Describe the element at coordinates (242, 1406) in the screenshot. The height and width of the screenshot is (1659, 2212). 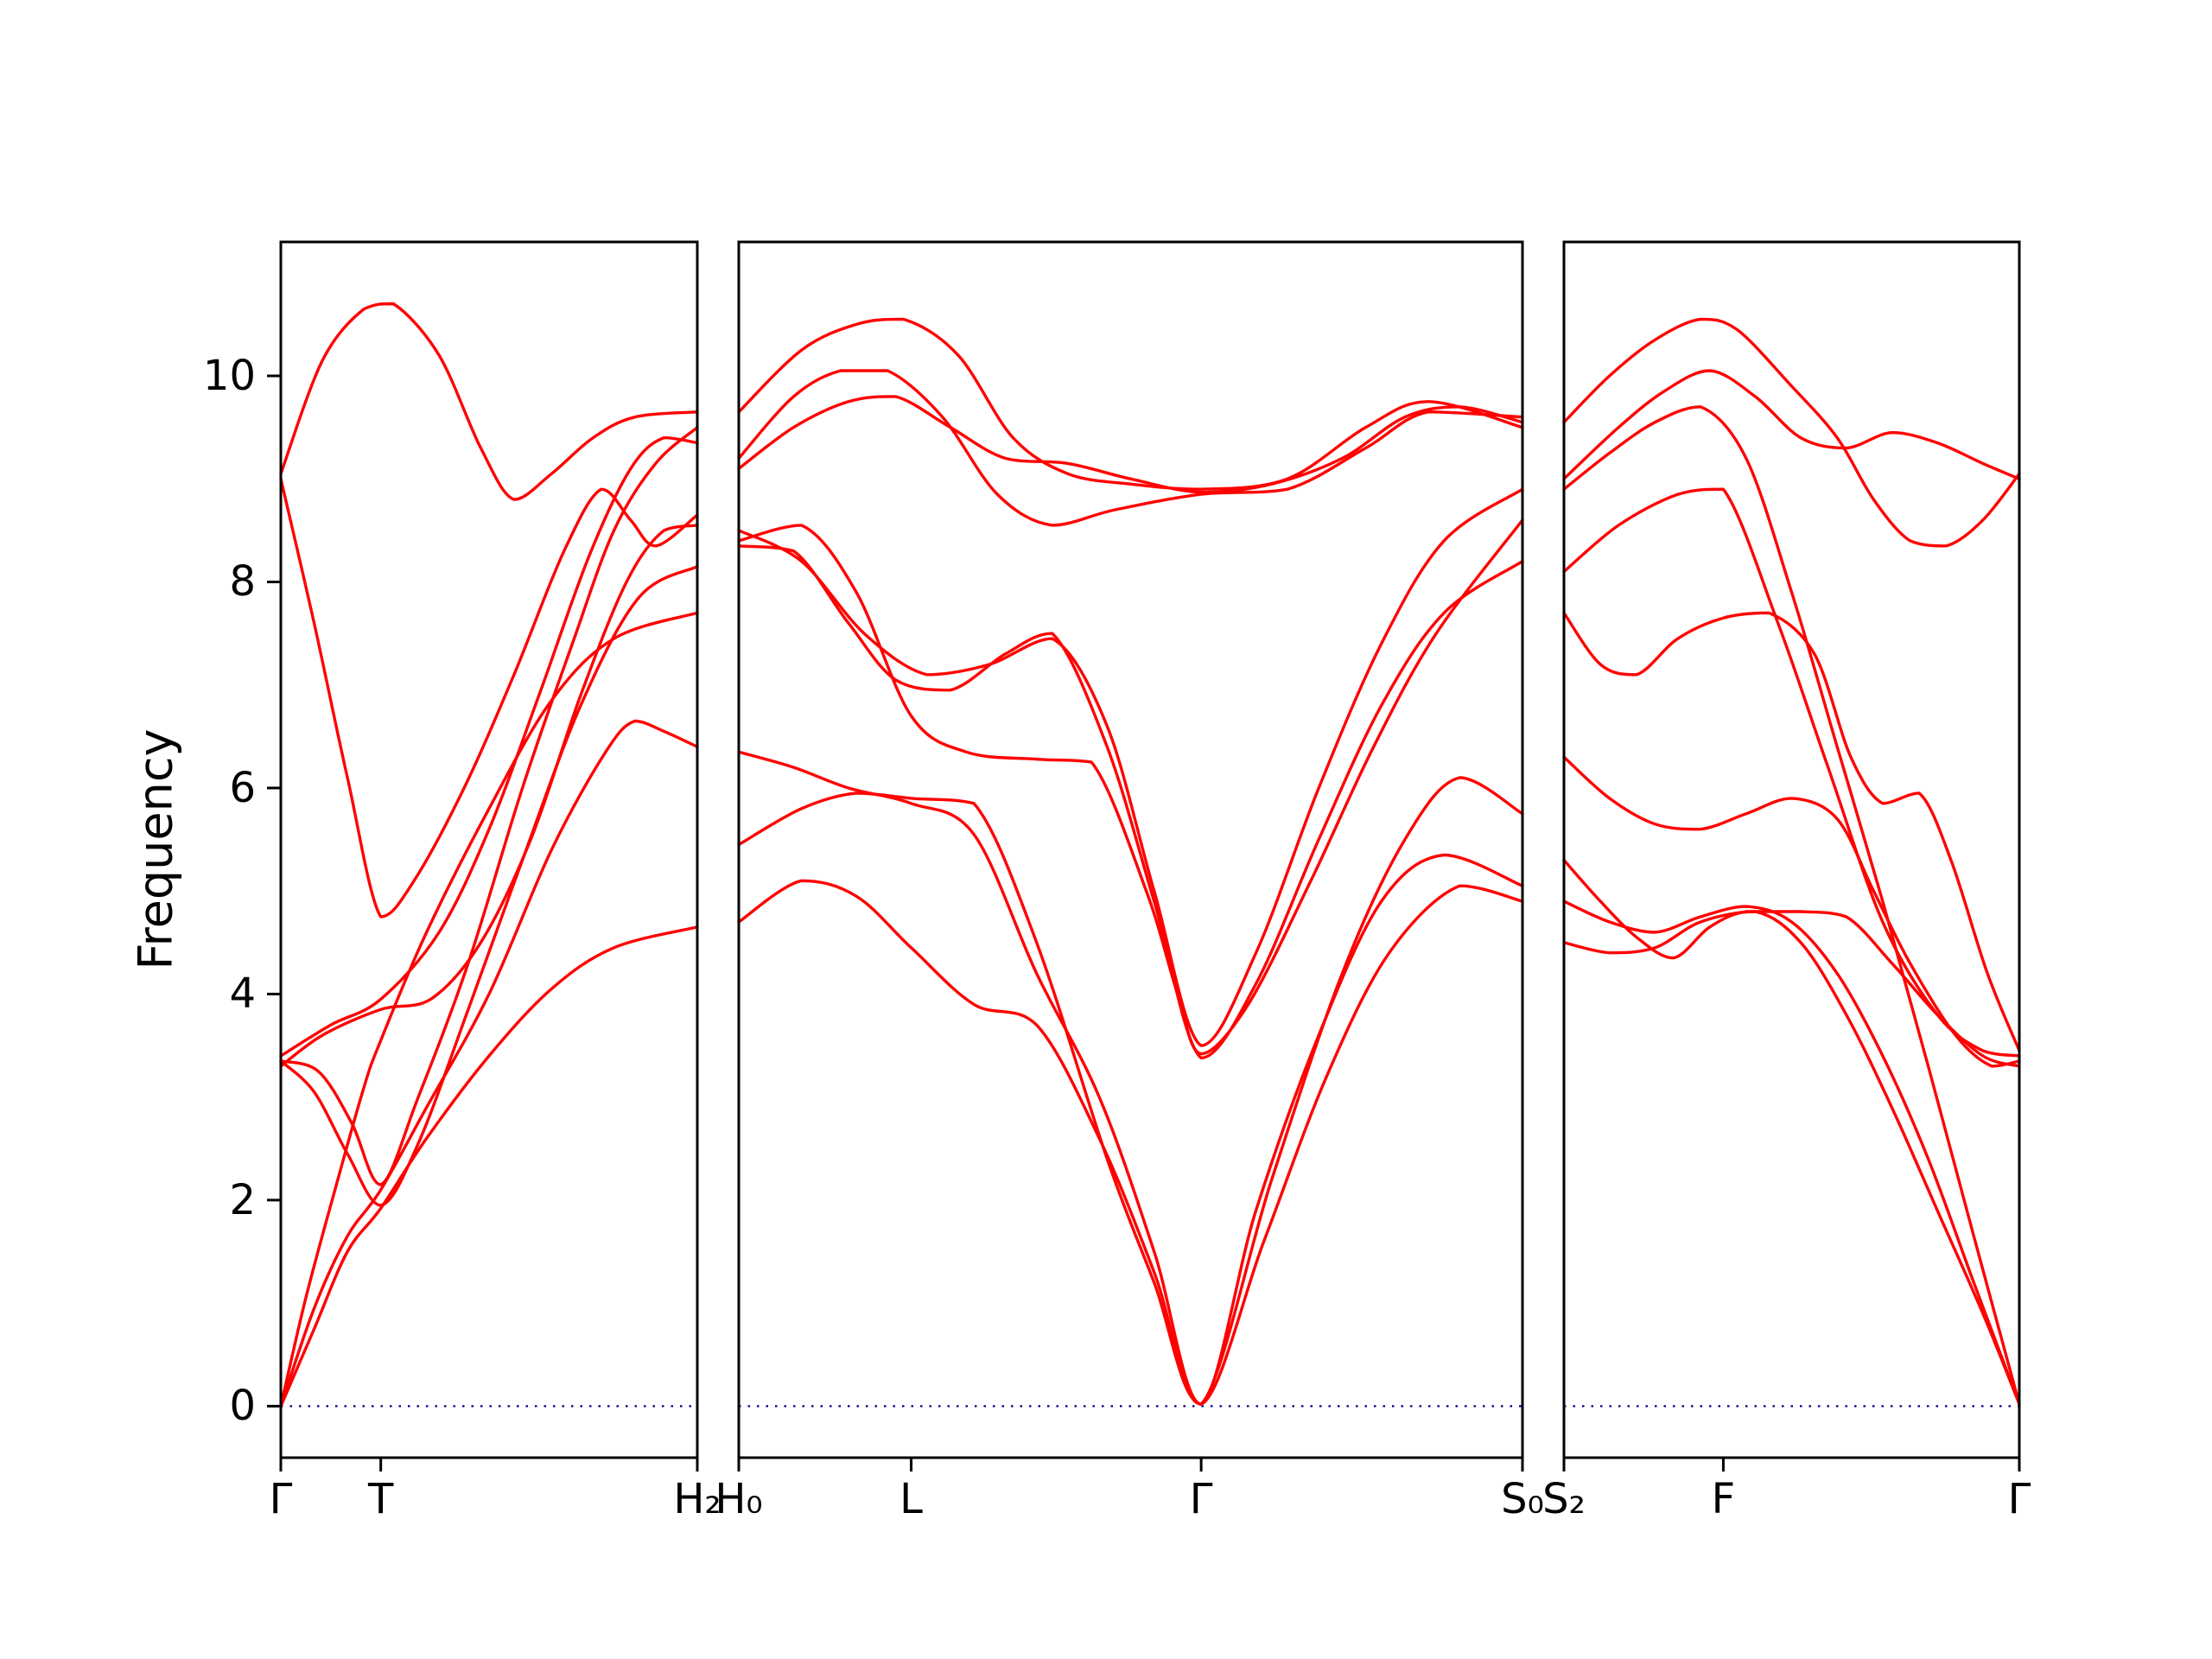
I see `y-tick-label: 0` at that location.